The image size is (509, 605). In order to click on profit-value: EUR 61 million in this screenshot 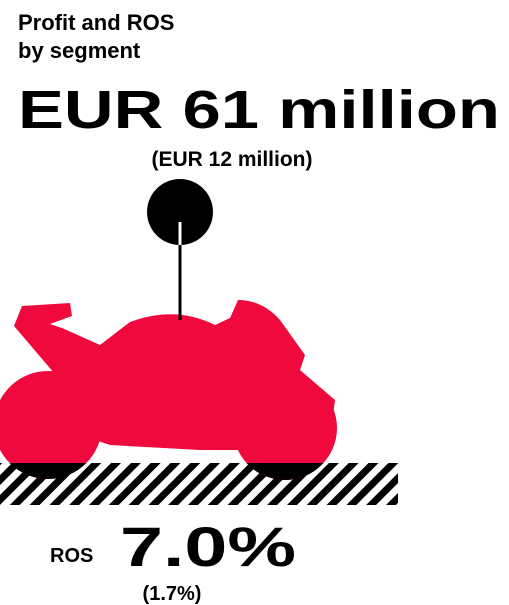, I will do `click(259, 110)`.